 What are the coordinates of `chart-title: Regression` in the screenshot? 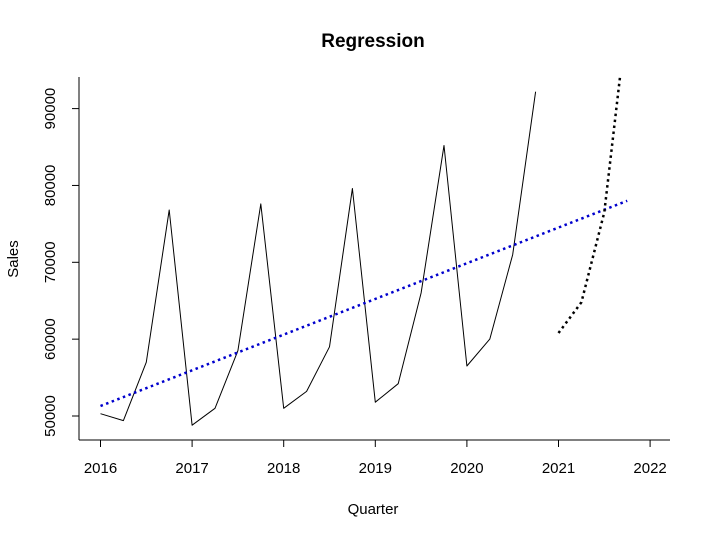 It's located at (372, 41).